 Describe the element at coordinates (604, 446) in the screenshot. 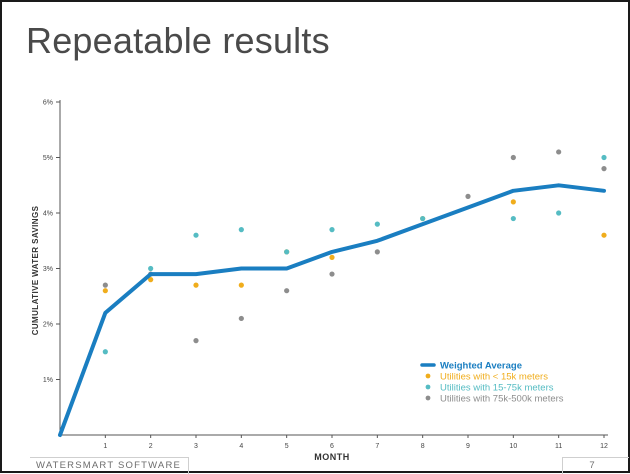

I see `x-tick-label: 12` at that location.